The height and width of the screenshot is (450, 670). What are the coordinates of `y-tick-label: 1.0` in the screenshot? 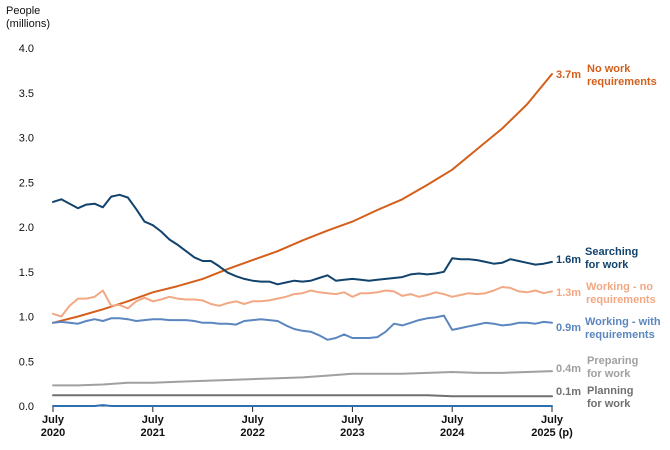 It's located at (26, 318).